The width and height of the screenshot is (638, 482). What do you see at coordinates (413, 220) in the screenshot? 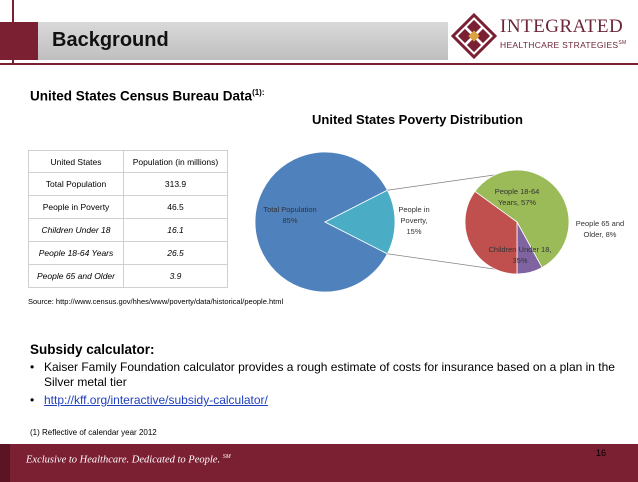
I see `label-people-in-poverty: People in Poverty, 15%` at bounding box center [413, 220].